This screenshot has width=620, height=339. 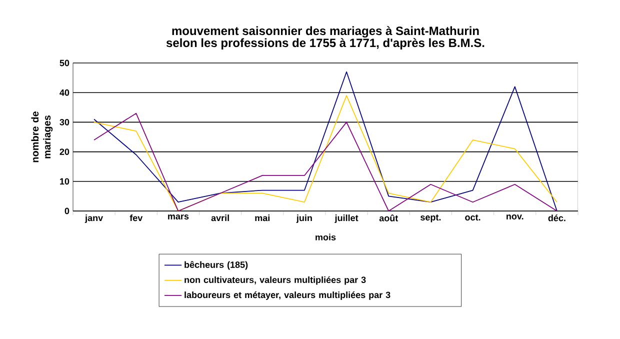 What do you see at coordinates (220, 218) in the screenshot?
I see `x-tick-label: avril` at bounding box center [220, 218].